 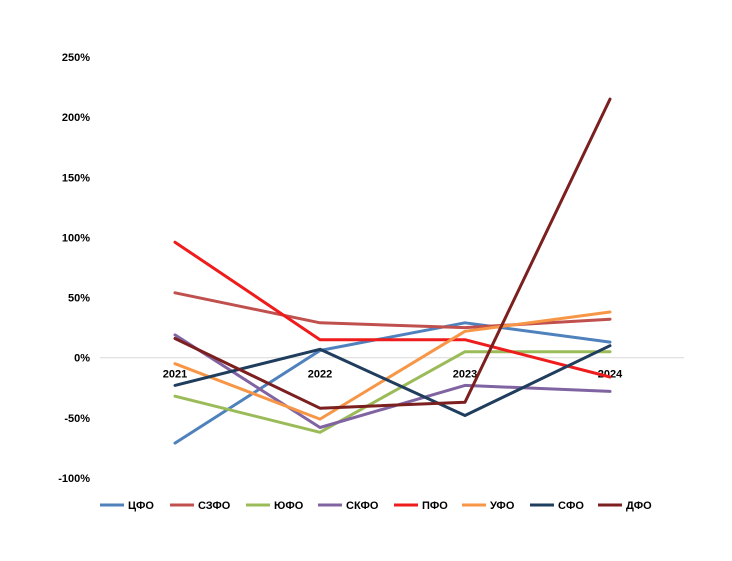 What do you see at coordinates (502, 506) in the screenshot?
I see `legend-label: УФО` at bounding box center [502, 506].